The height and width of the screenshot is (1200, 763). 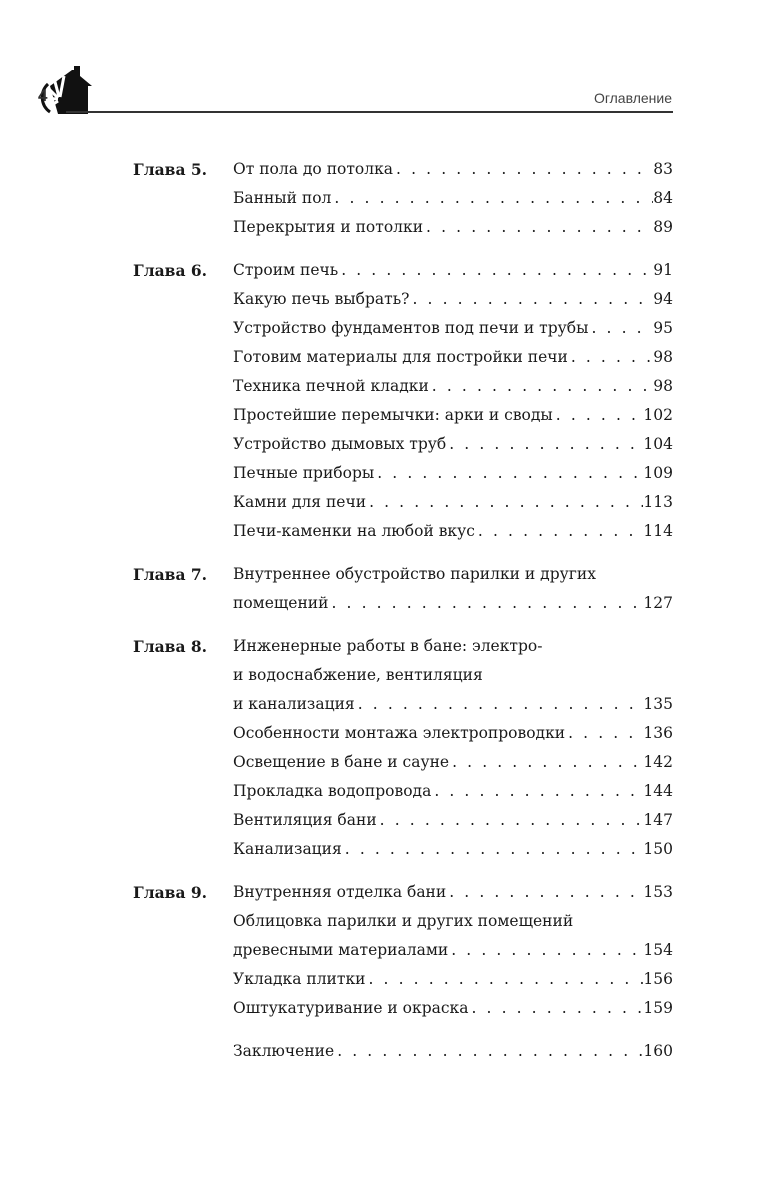 I want to click on entry-title: Вентиляция бани, so click(x=305, y=820).